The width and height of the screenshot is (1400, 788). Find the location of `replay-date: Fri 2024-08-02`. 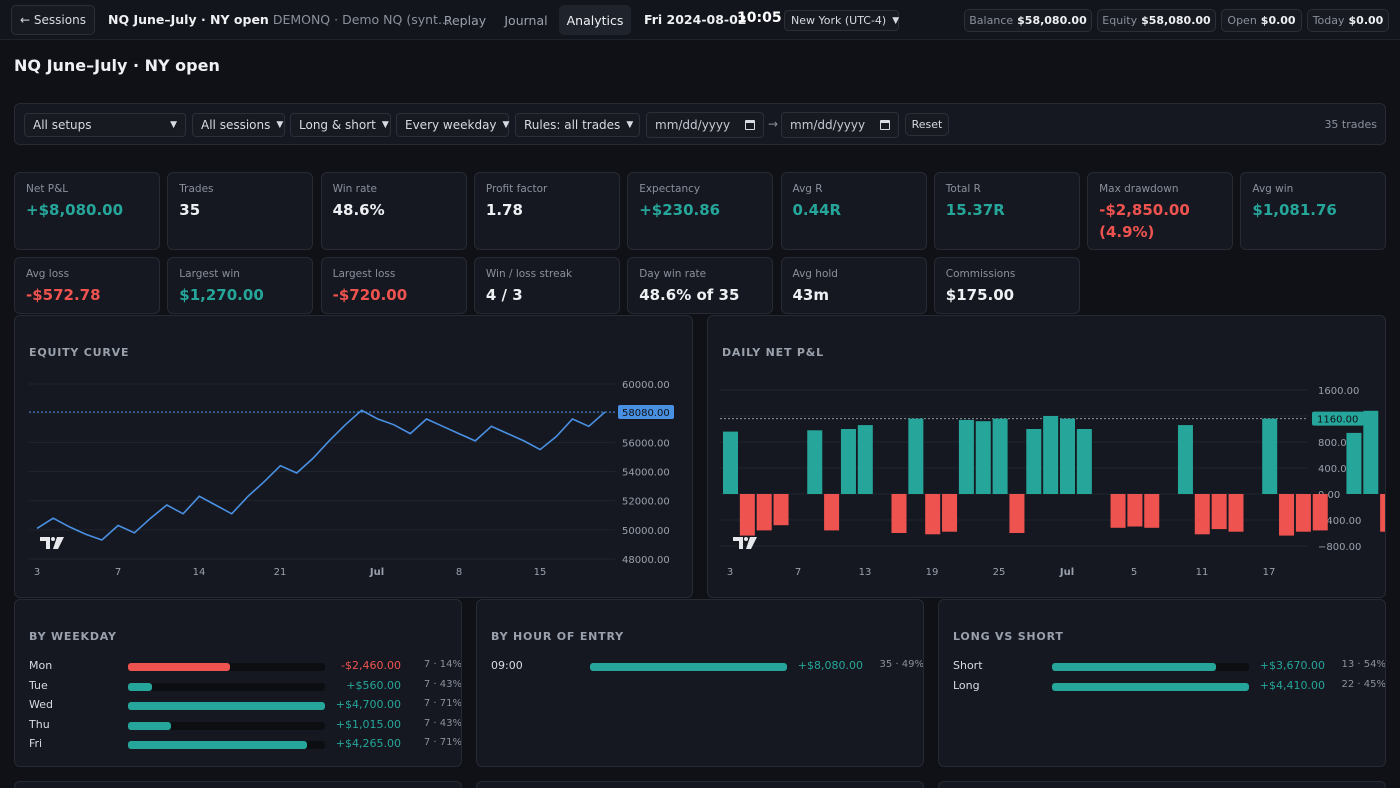

replay-date: Fri 2024-08-02 is located at coordinates (695, 19).